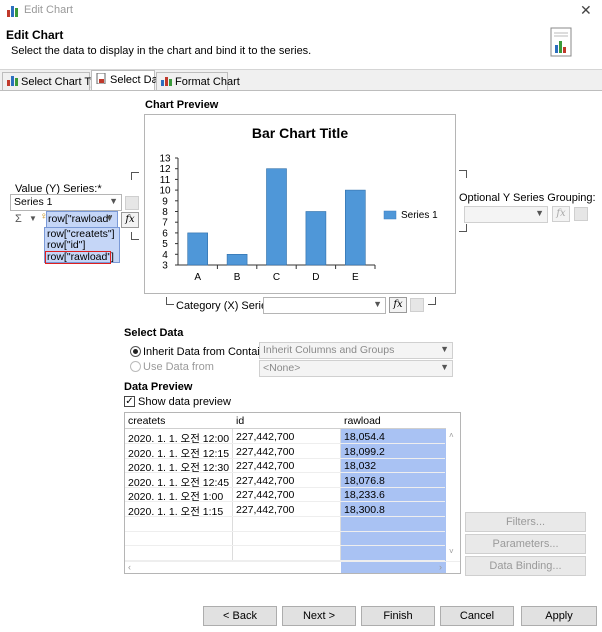 Image resolution: width=602 pixels, height=632 pixels. I want to click on suggestion-createts: row["createts"], so click(81, 234).